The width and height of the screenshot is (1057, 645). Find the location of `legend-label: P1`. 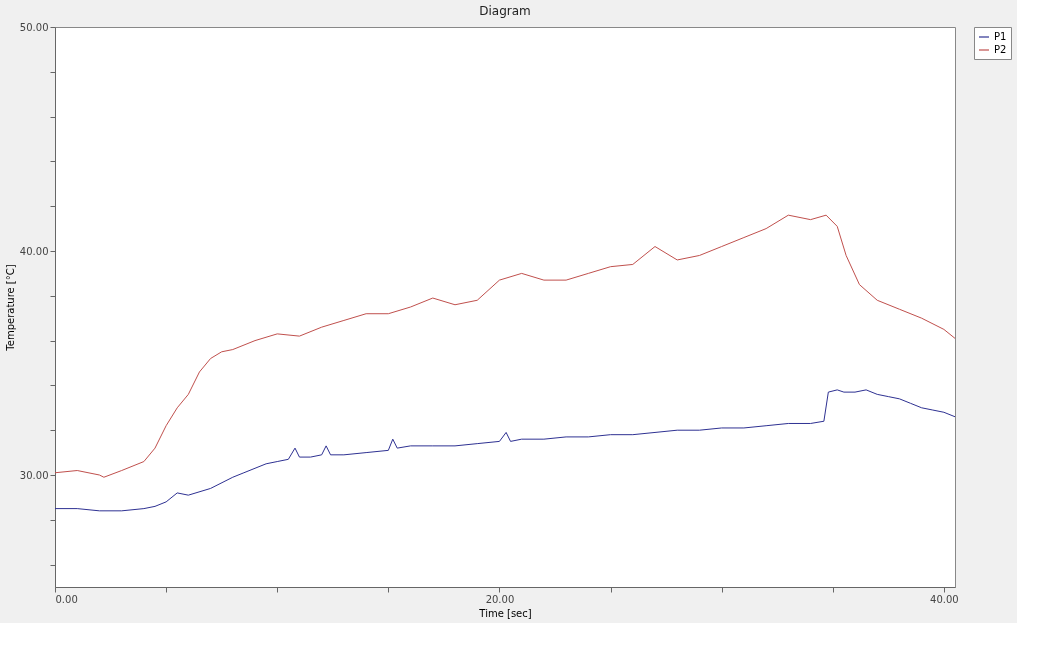

legend-label: P1 is located at coordinates (1000, 36).